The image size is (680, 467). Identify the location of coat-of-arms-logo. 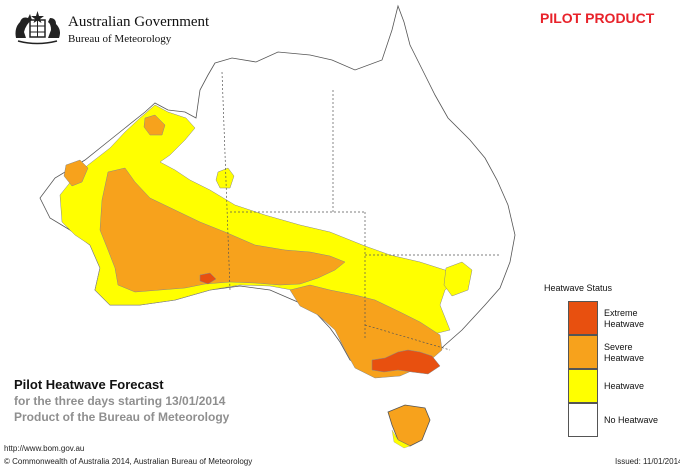
(37, 28).